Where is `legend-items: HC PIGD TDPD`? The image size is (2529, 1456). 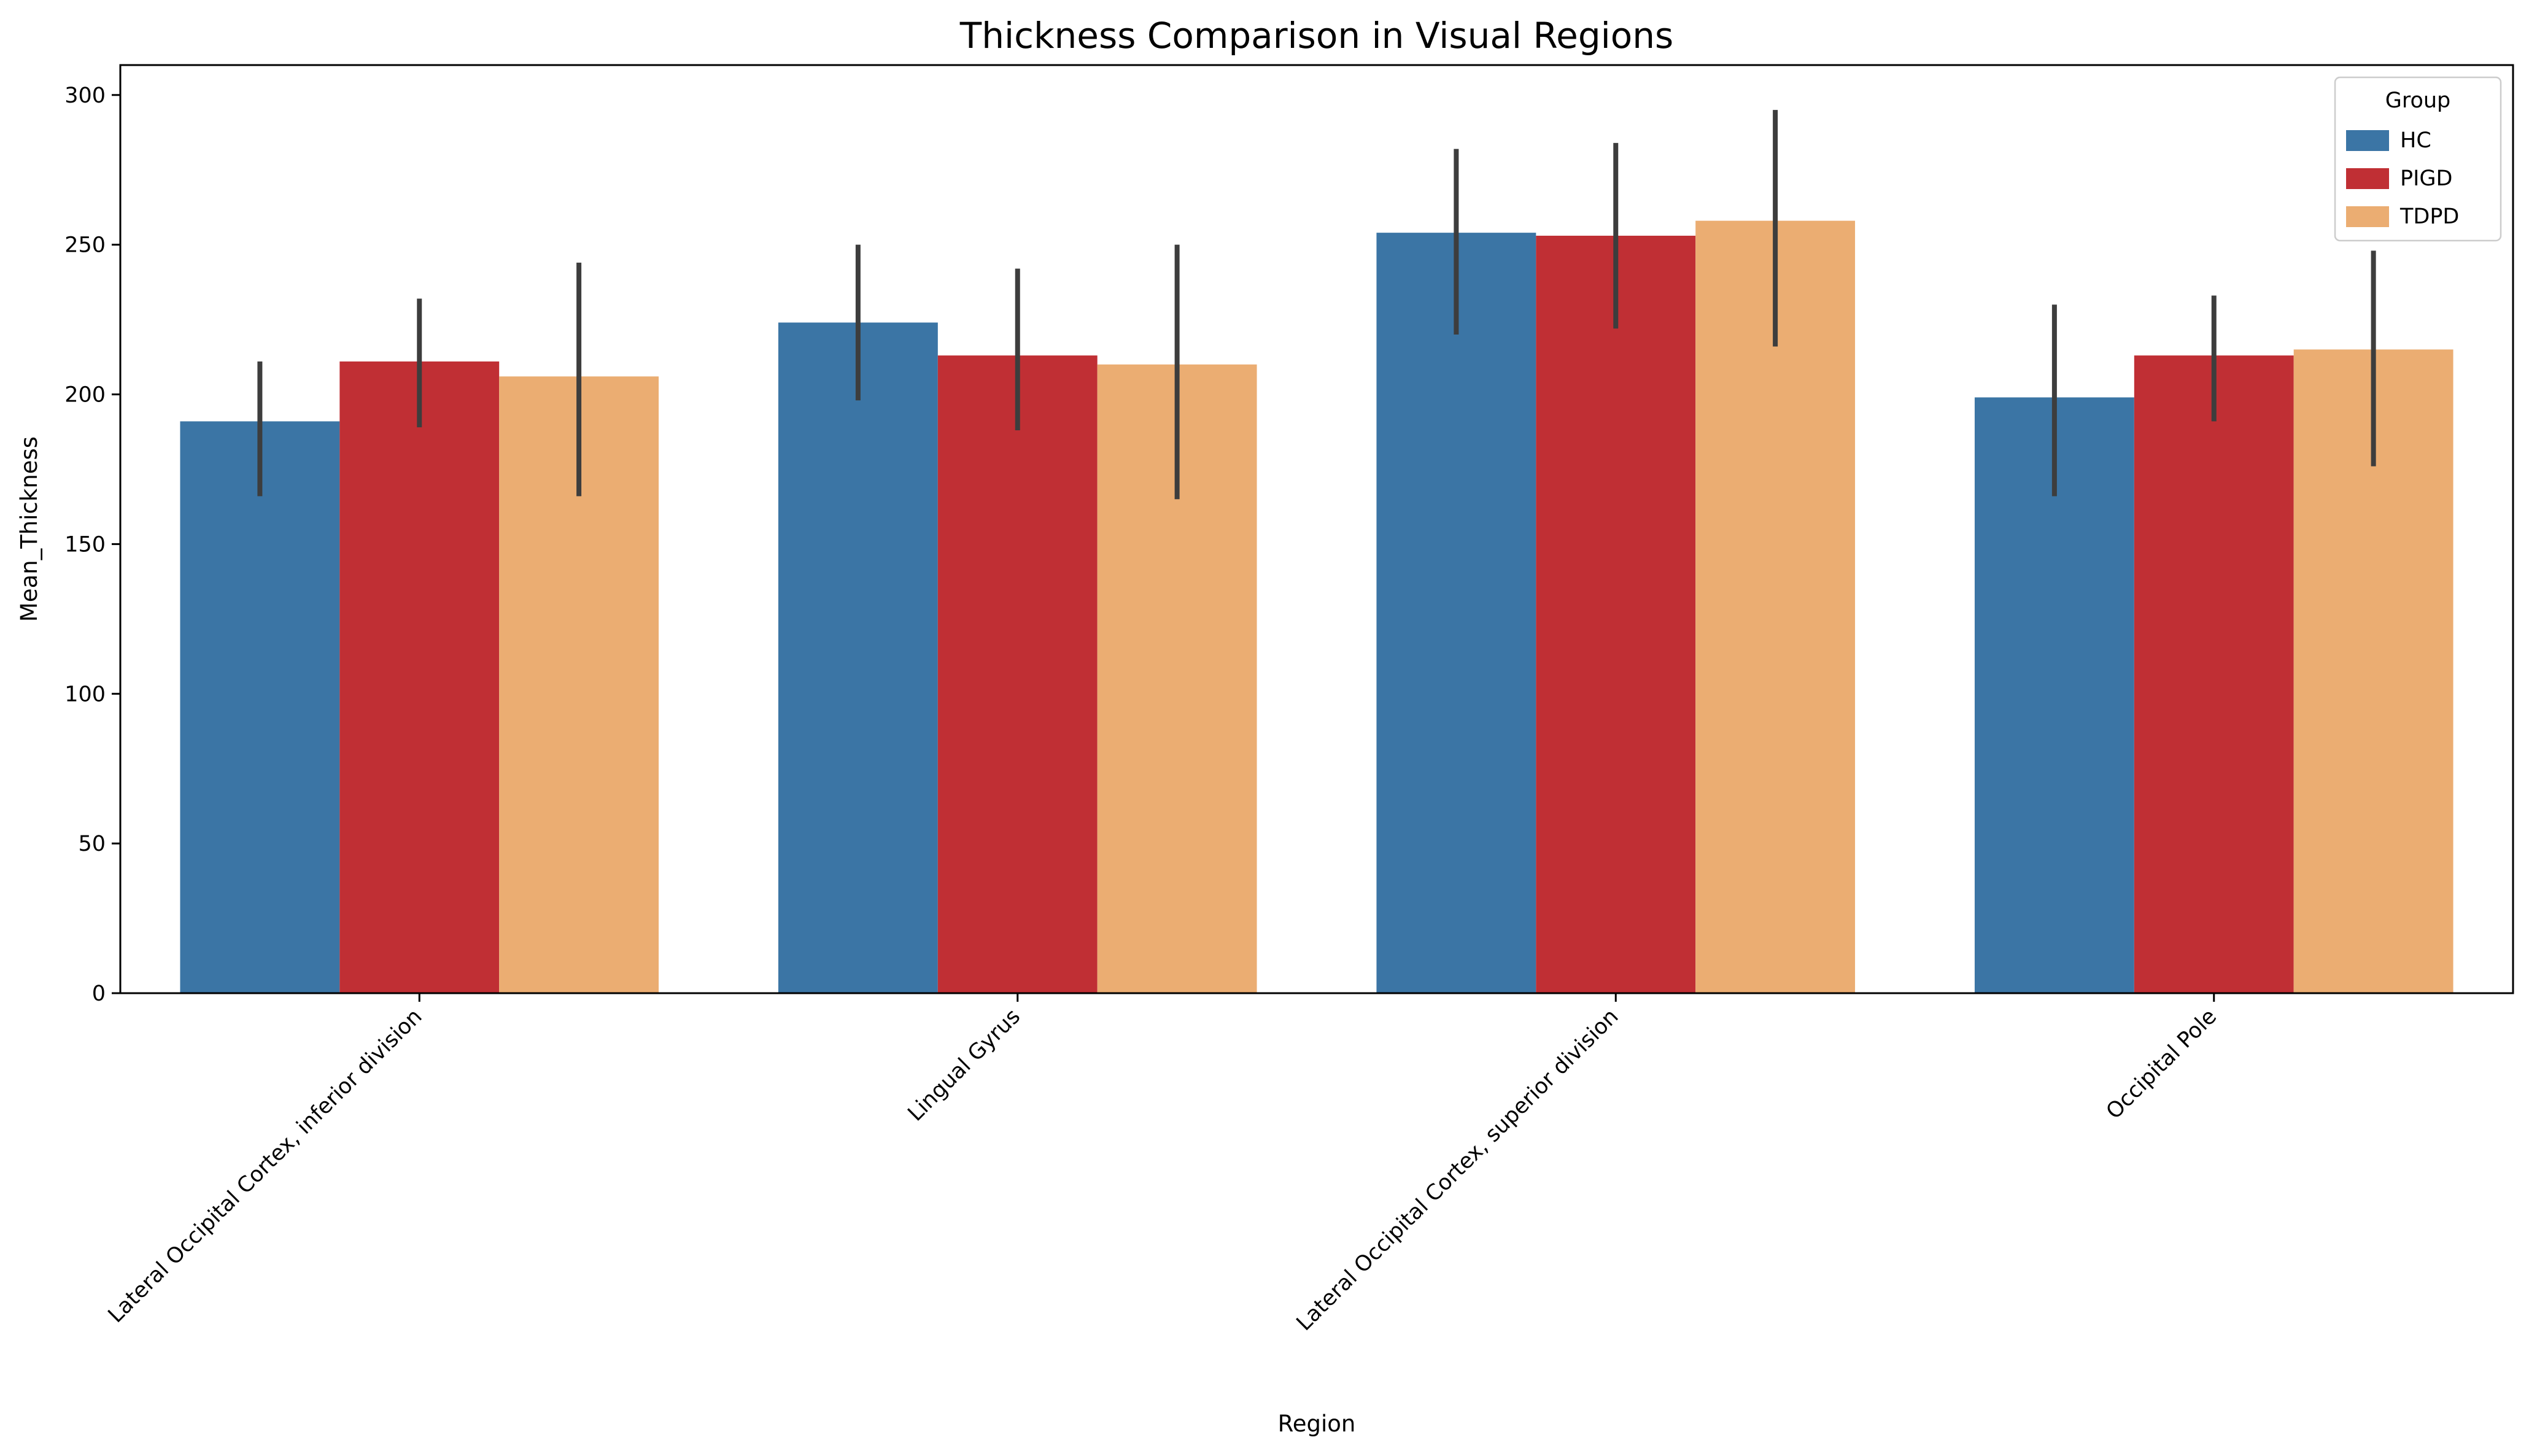
legend-items: HC PIGD TDPD is located at coordinates (2403, 178).